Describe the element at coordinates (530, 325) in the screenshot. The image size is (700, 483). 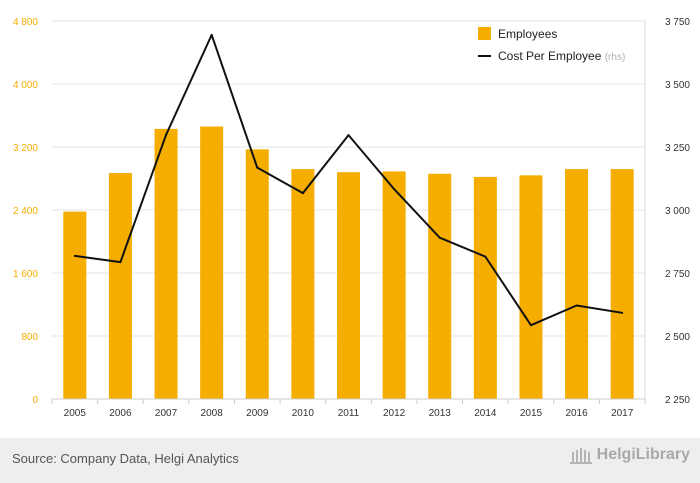
I see `line-point-2015` at that location.